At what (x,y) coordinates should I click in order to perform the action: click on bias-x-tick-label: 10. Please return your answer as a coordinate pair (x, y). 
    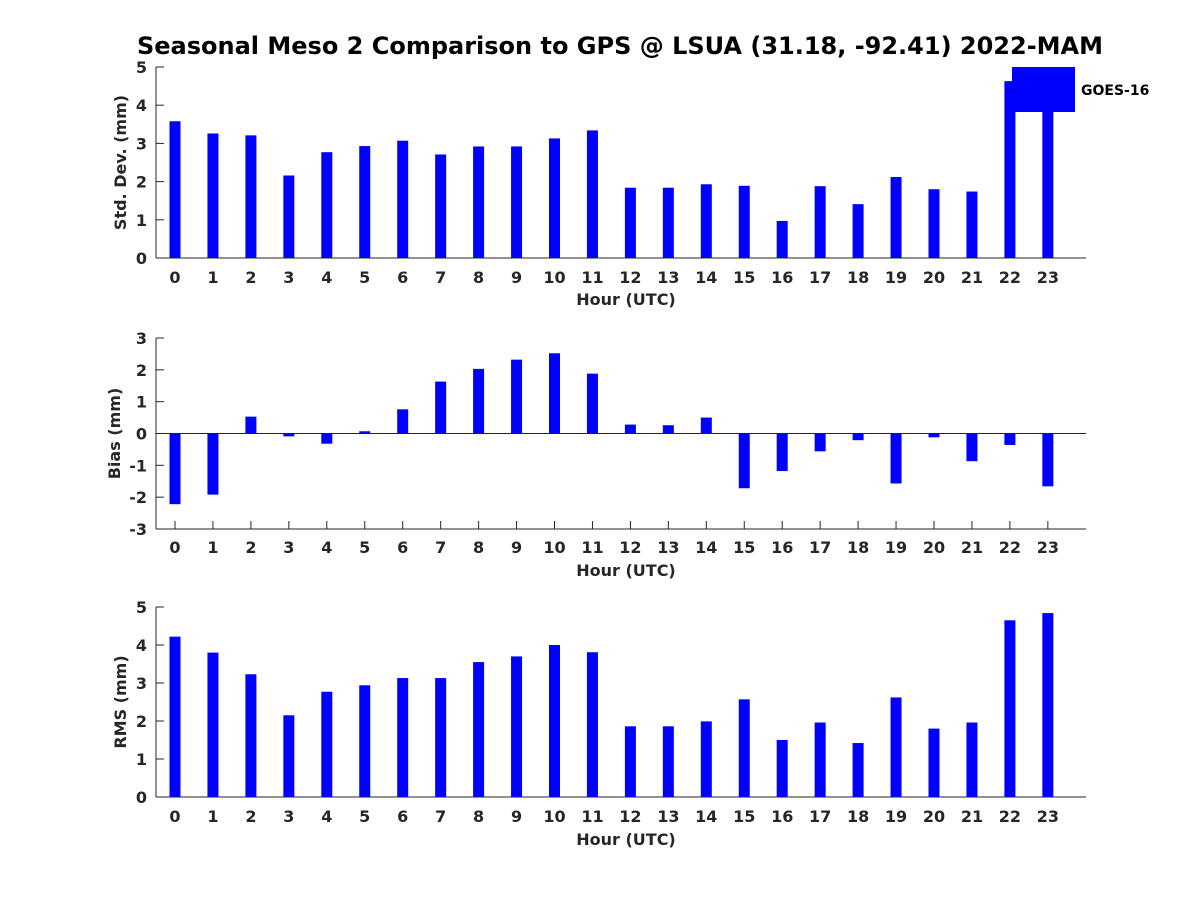
    Looking at the image, I should click on (554, 547).